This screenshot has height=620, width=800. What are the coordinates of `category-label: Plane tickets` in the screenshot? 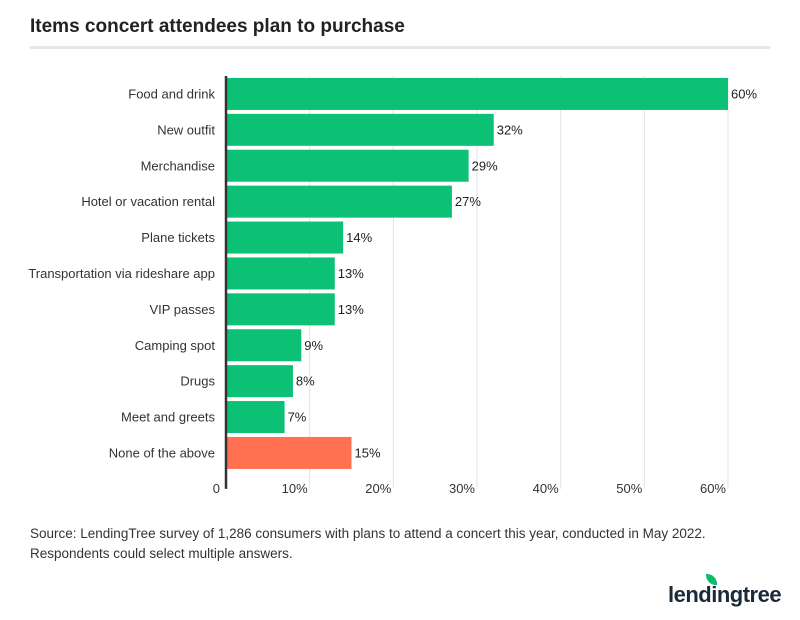 It's located at (178, 237).